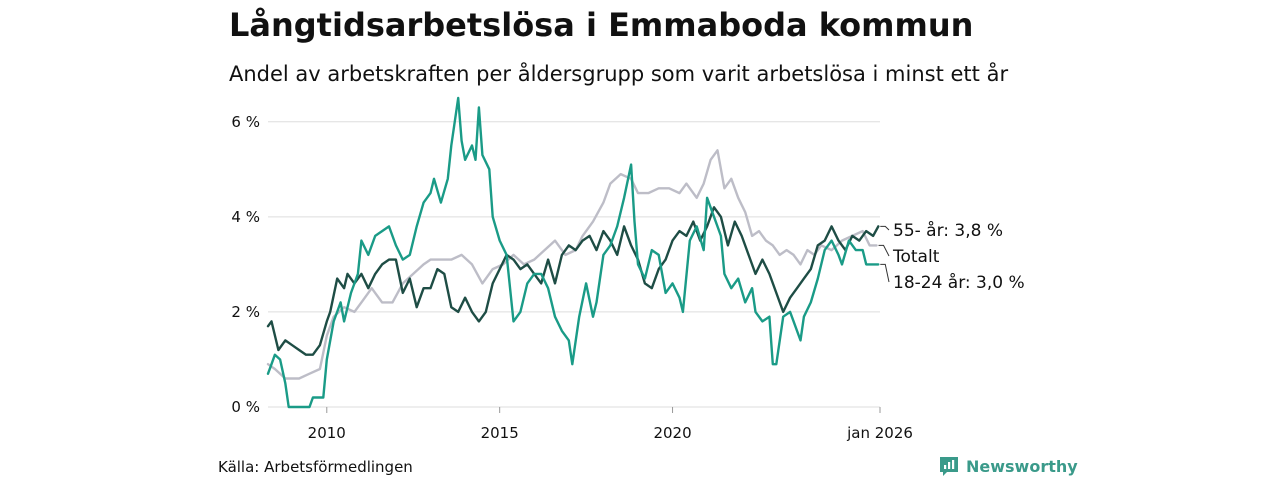 The width and height of the screenshot is (1280, 480). I want to click on source-note: Källa: Arbetsförmedlingen, so click(315, 467).